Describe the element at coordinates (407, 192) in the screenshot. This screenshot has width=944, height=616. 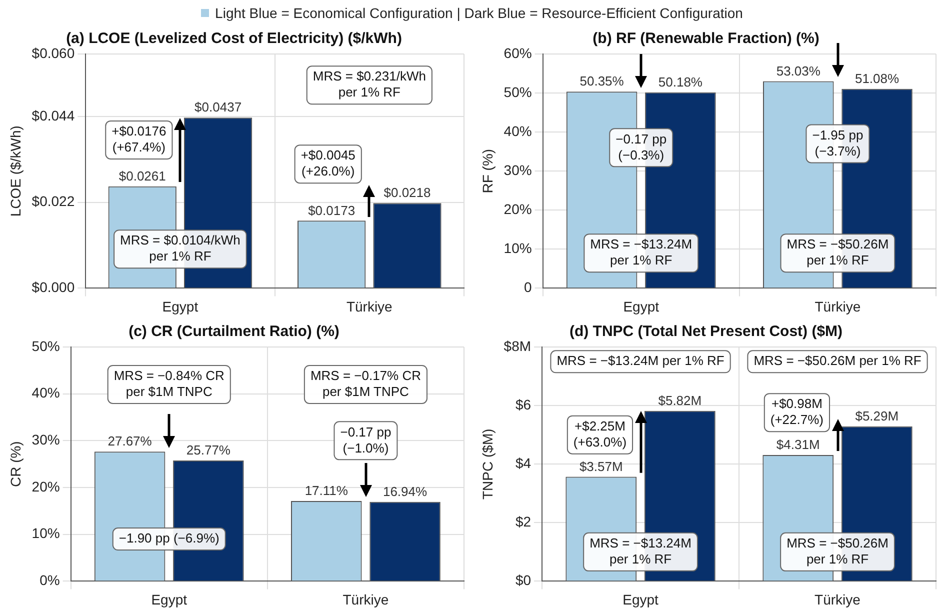
I see `data-label: $0.0218` at that location.